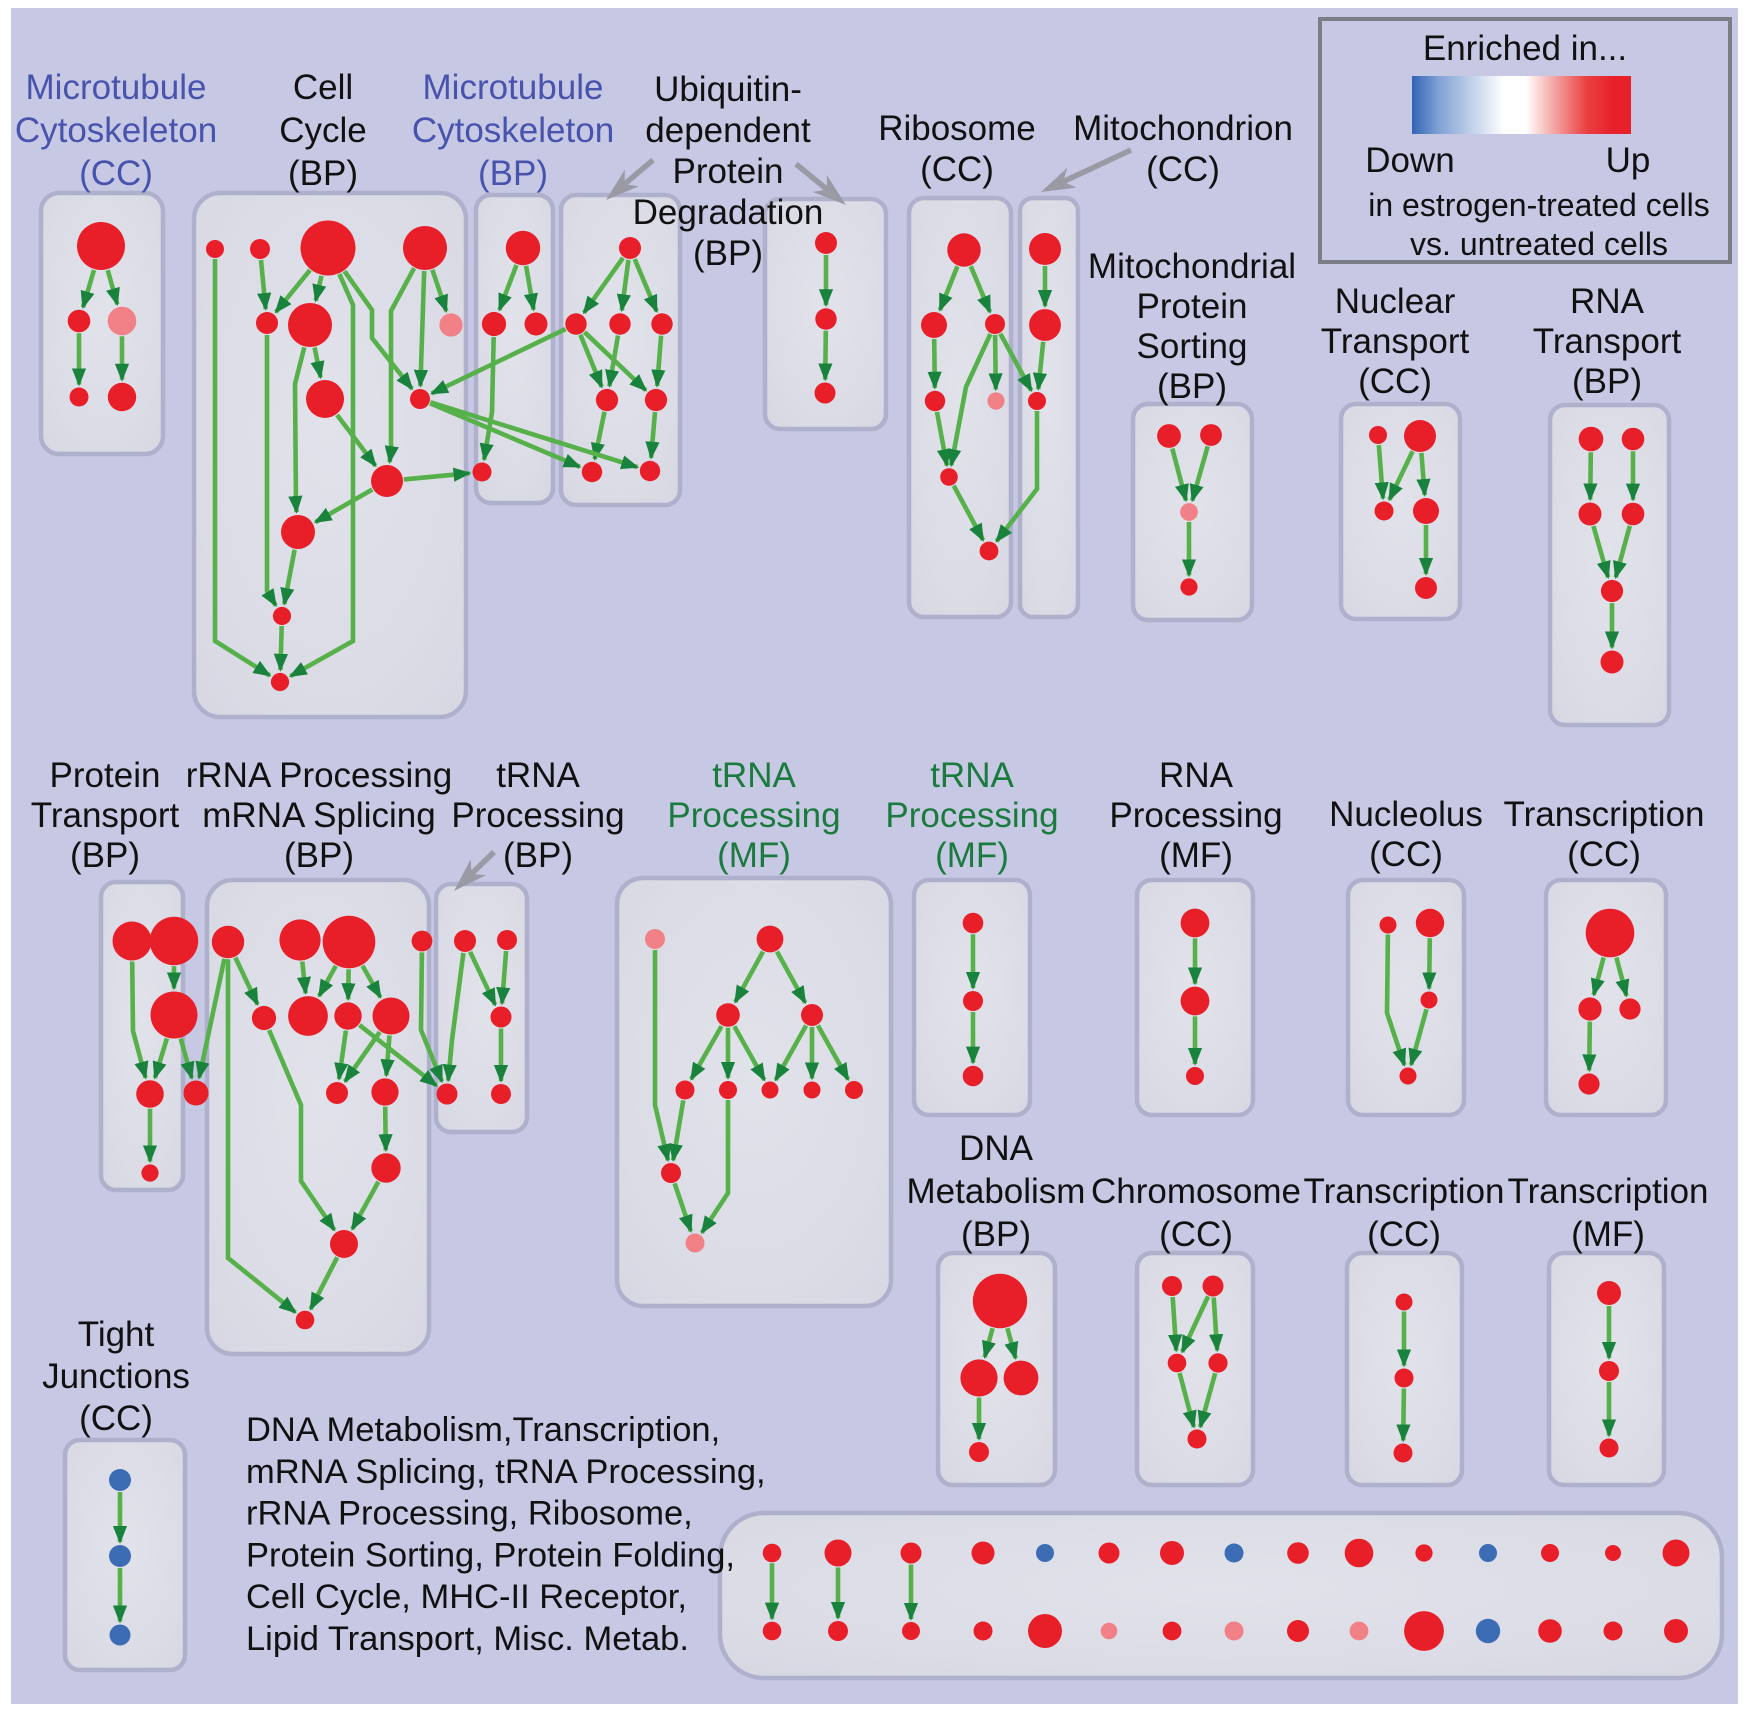  I want to click on svg-text: dependent, so click(728, 130).